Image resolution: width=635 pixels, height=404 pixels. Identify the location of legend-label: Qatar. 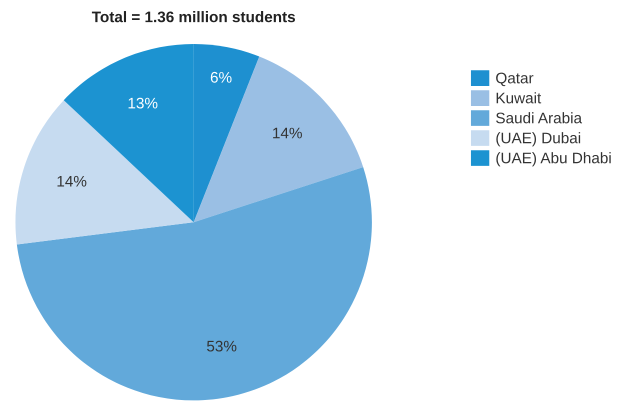
(515, 79).